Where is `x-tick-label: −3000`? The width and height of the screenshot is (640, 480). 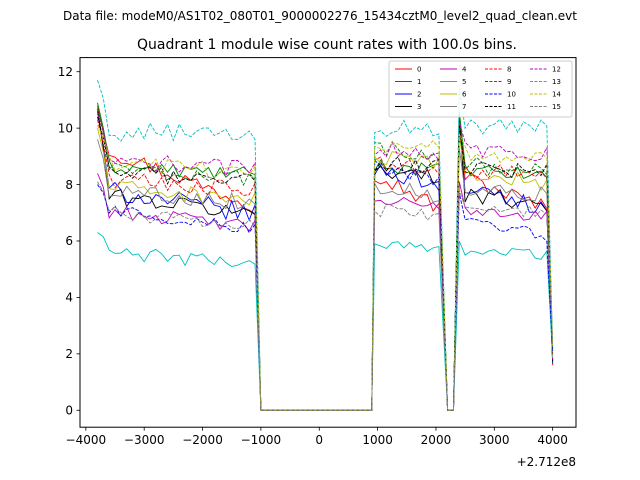
x-tick-label: −3000 is located at coordinates (144, 440).